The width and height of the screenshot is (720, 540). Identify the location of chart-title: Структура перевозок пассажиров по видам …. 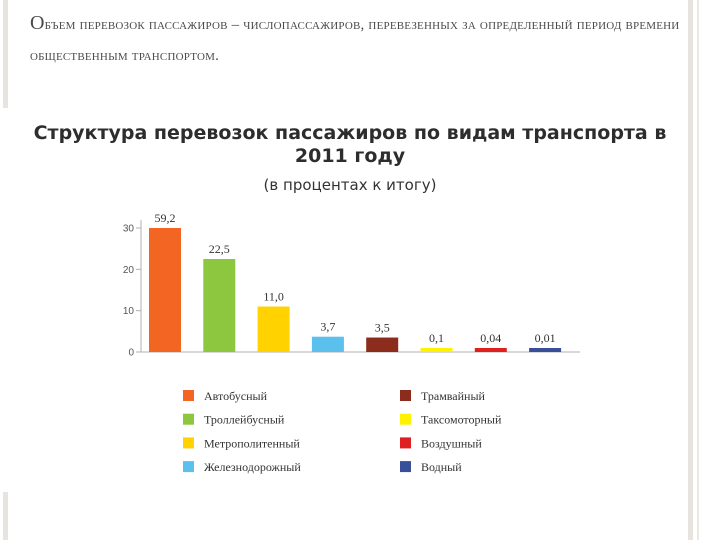
(350, 144).